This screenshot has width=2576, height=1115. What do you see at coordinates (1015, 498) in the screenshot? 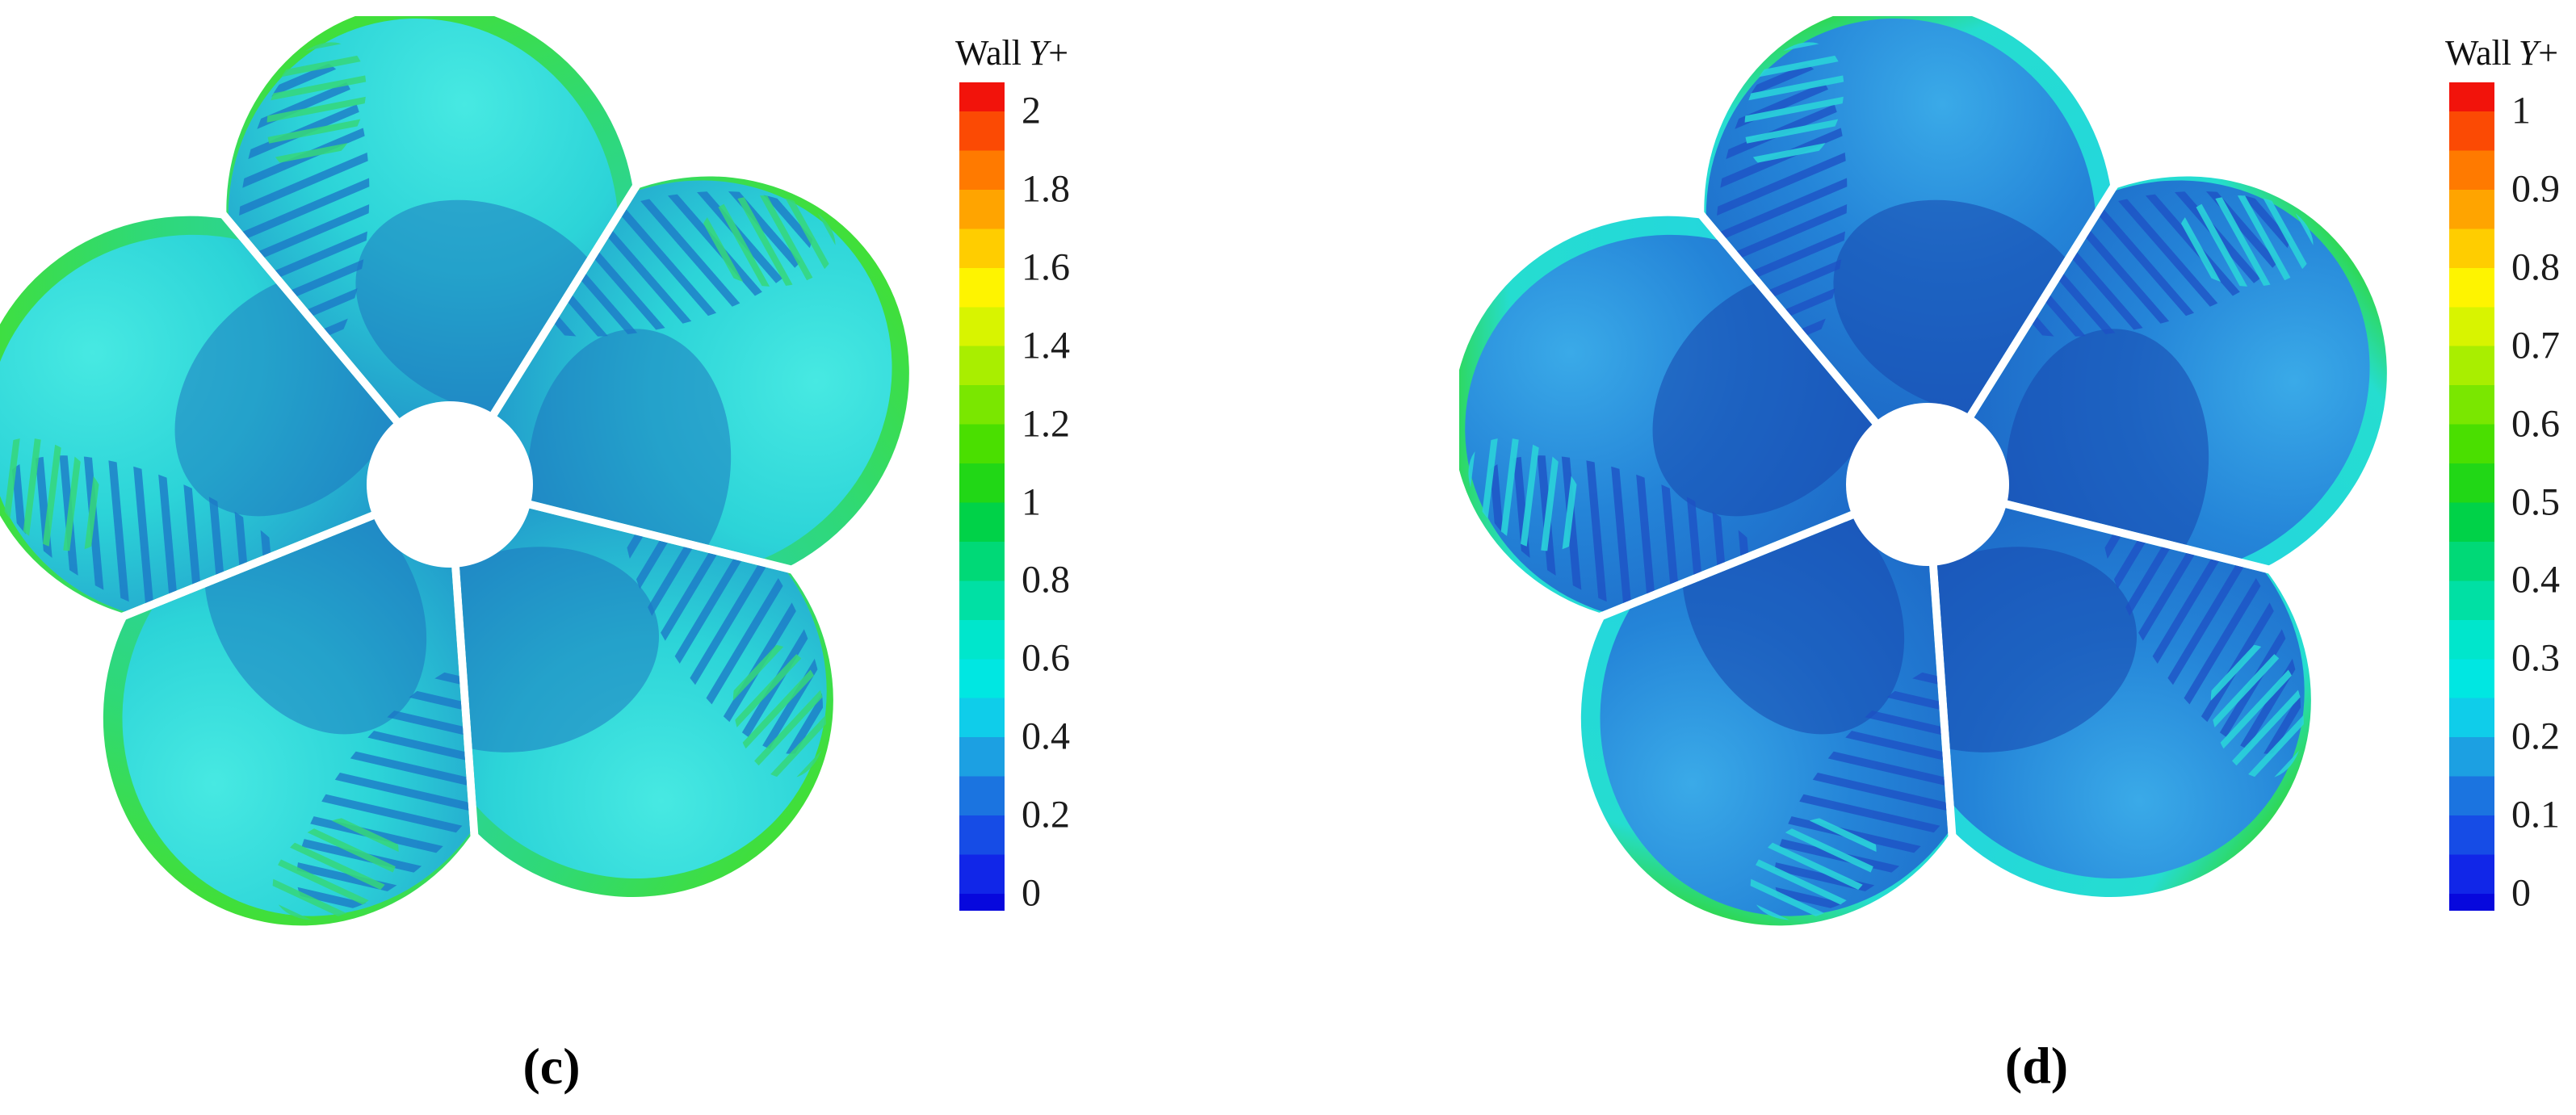
I see `colorbar-tick-labels: 2 1.8 1.6 1.4 1.2 1 0.8 0.6 0.4 0.2 0` at bounding box center [1015, 498].